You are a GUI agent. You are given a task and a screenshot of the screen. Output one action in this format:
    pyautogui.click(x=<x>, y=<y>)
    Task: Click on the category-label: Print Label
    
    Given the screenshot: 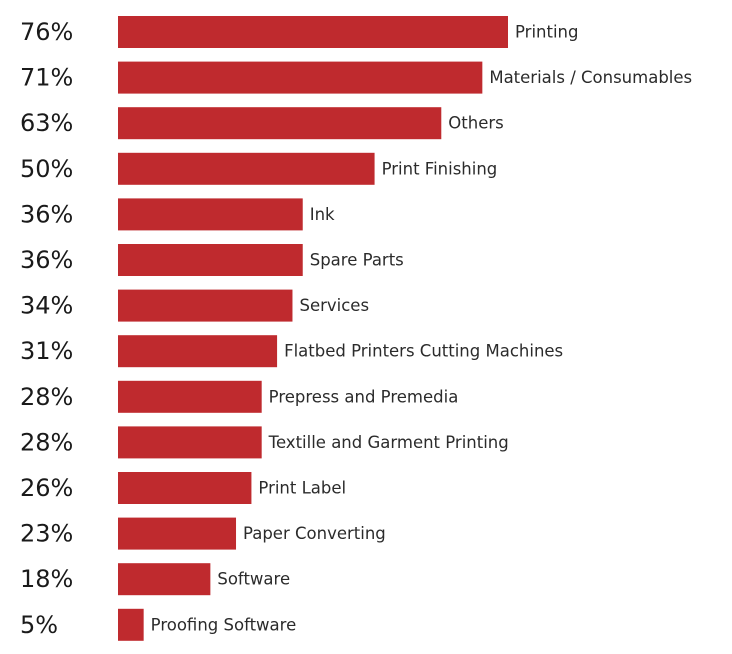 What is the action you would take?
    pyautogui.click(x=302, y=488)
    